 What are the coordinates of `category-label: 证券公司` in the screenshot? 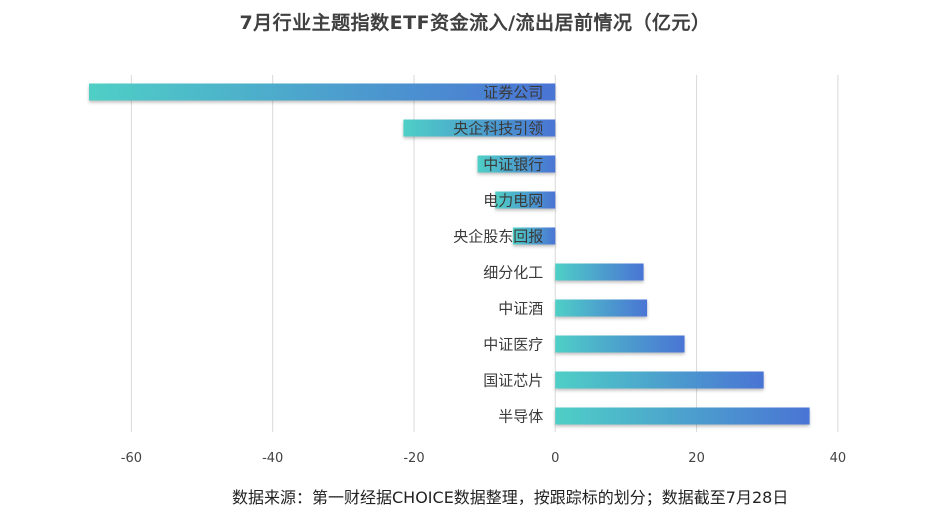 It's located at (513, 93).